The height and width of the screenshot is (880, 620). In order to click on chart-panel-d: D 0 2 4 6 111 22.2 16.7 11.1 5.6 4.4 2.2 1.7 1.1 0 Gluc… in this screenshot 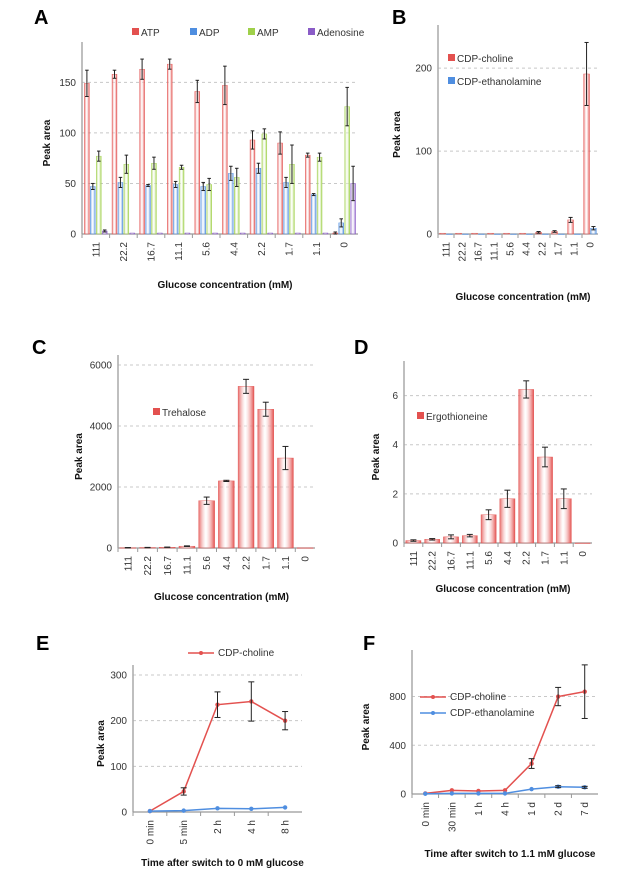, I will do `click(473, 466)`.